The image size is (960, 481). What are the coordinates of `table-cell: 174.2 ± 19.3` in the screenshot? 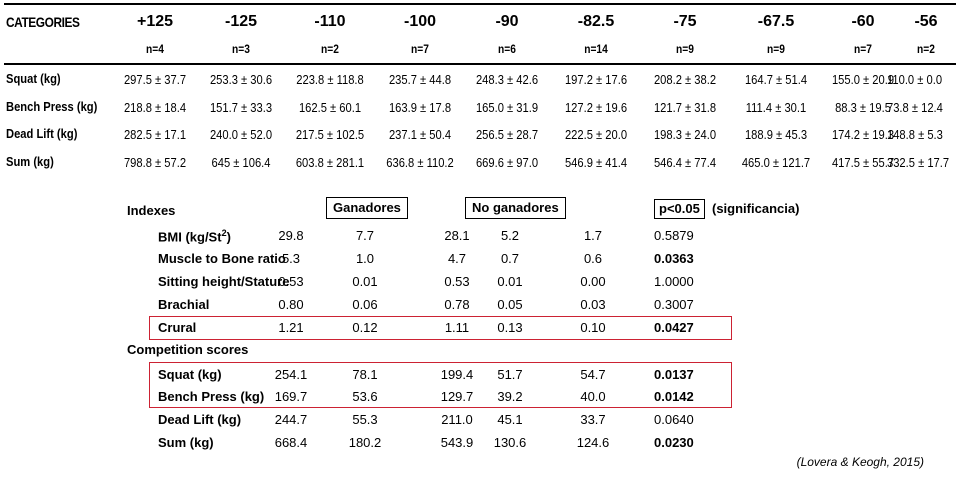 It's located at (863, 134).